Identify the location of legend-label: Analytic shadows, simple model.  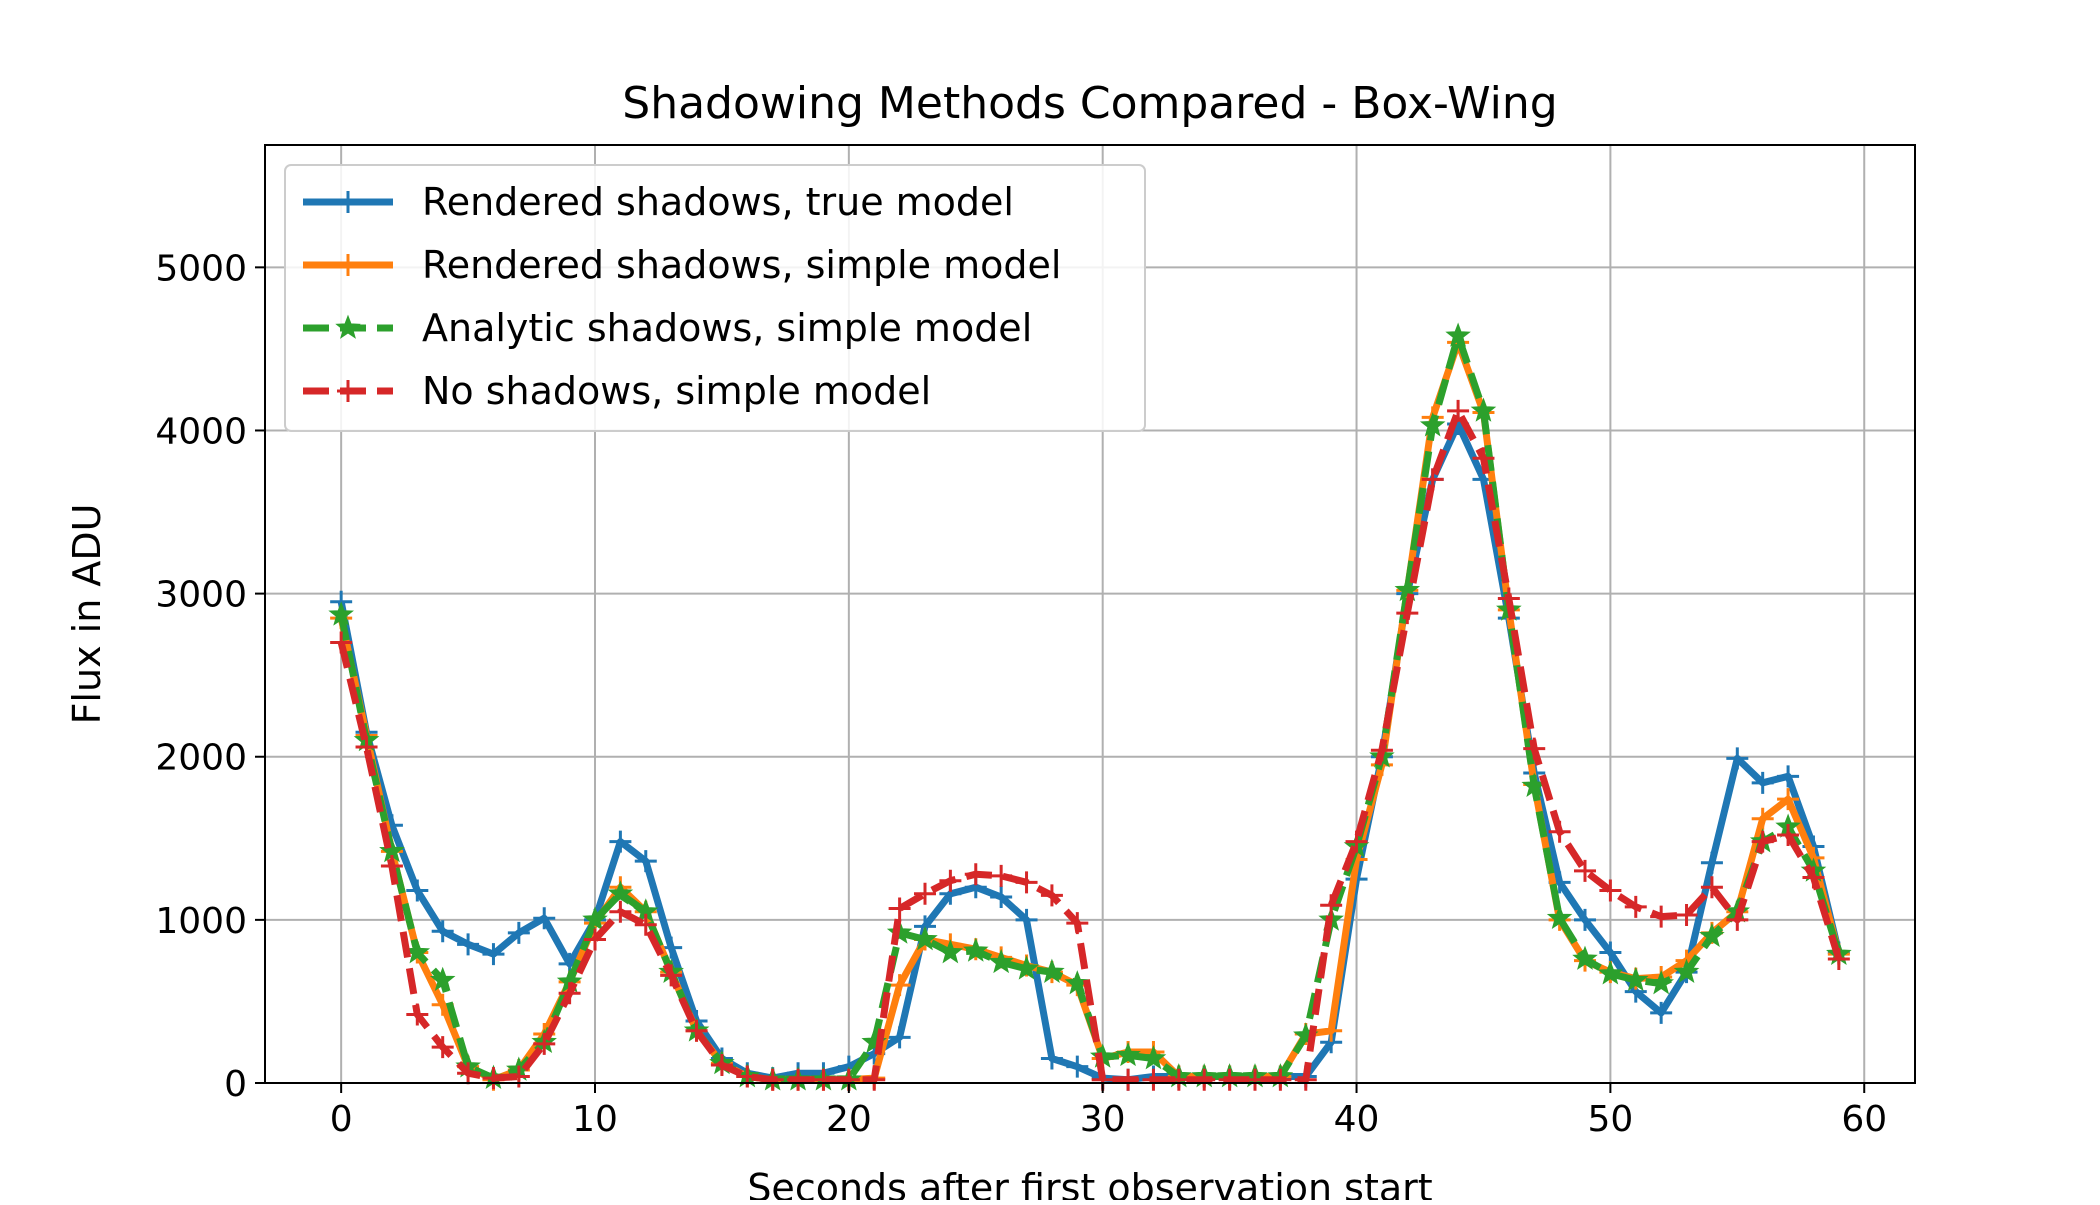
(727, 328).